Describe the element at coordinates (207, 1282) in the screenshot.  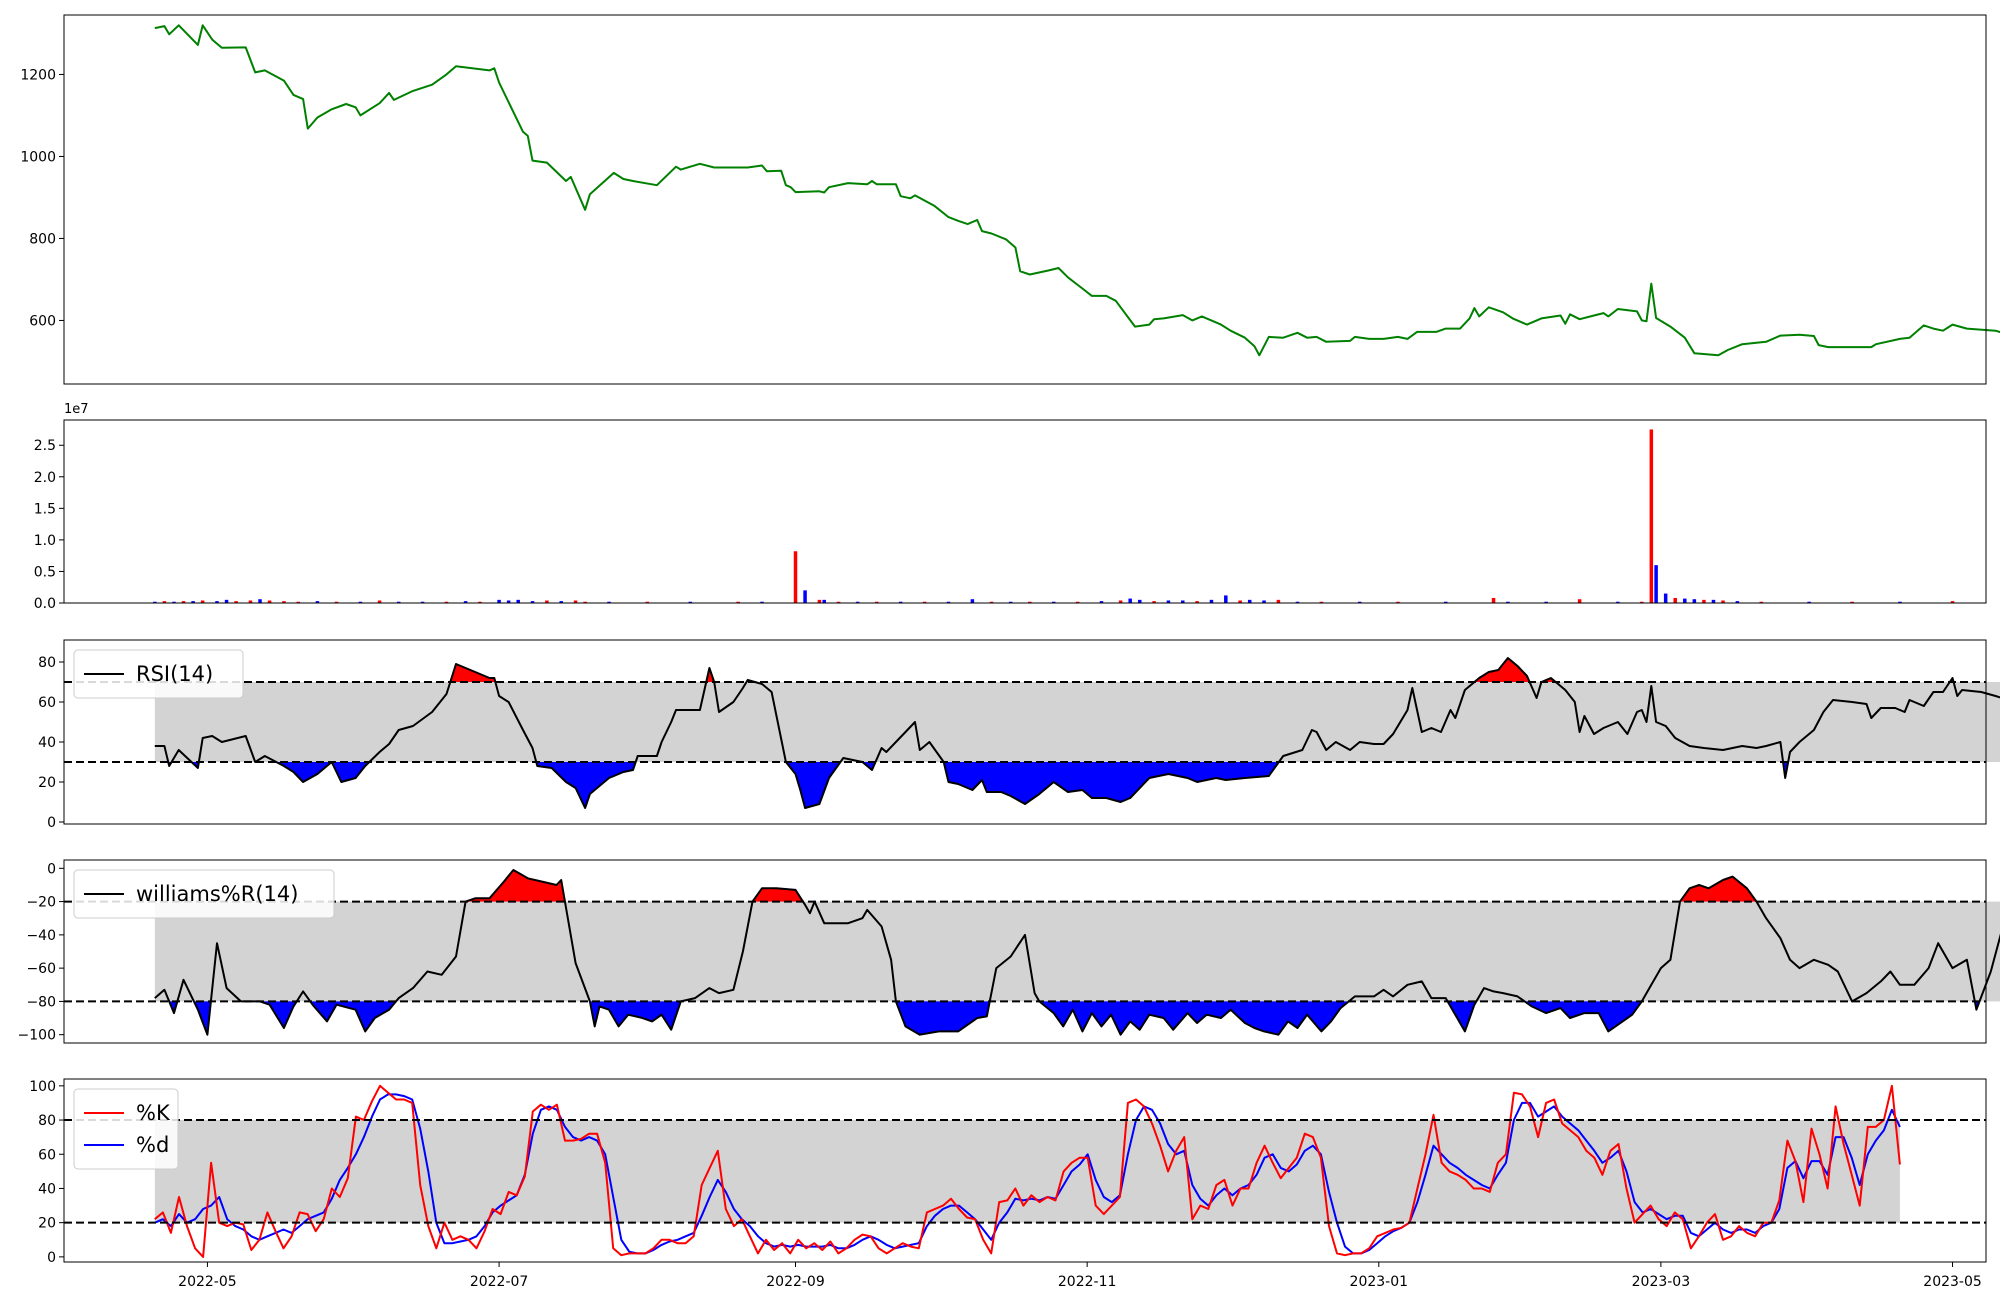
I see `x-tick-label: 2022-05` at that location.